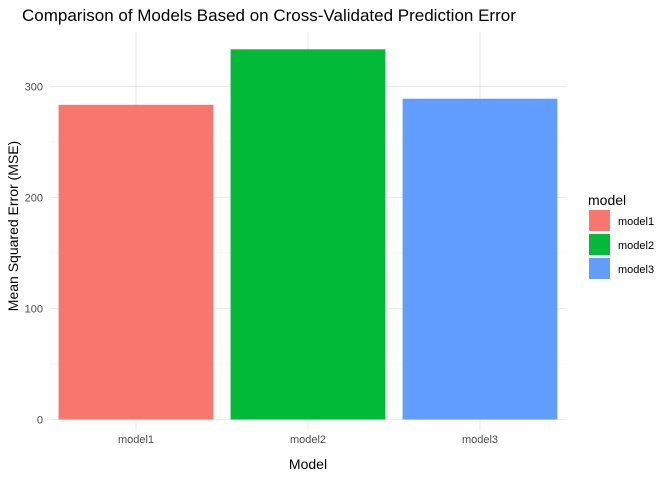  Describe the element at coordinates (636, 270) in the screenshot. I see `legend-label-model3: model3` at that location.